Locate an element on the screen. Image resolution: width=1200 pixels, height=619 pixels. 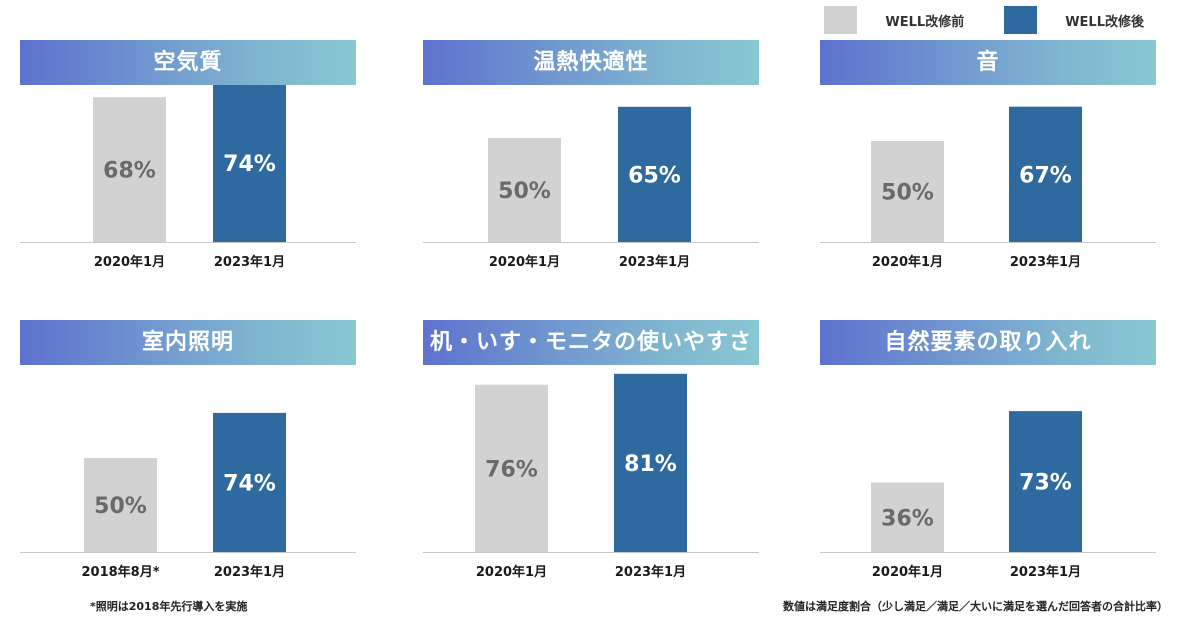
data-label: 67% is located at coordinates (1045, 175).